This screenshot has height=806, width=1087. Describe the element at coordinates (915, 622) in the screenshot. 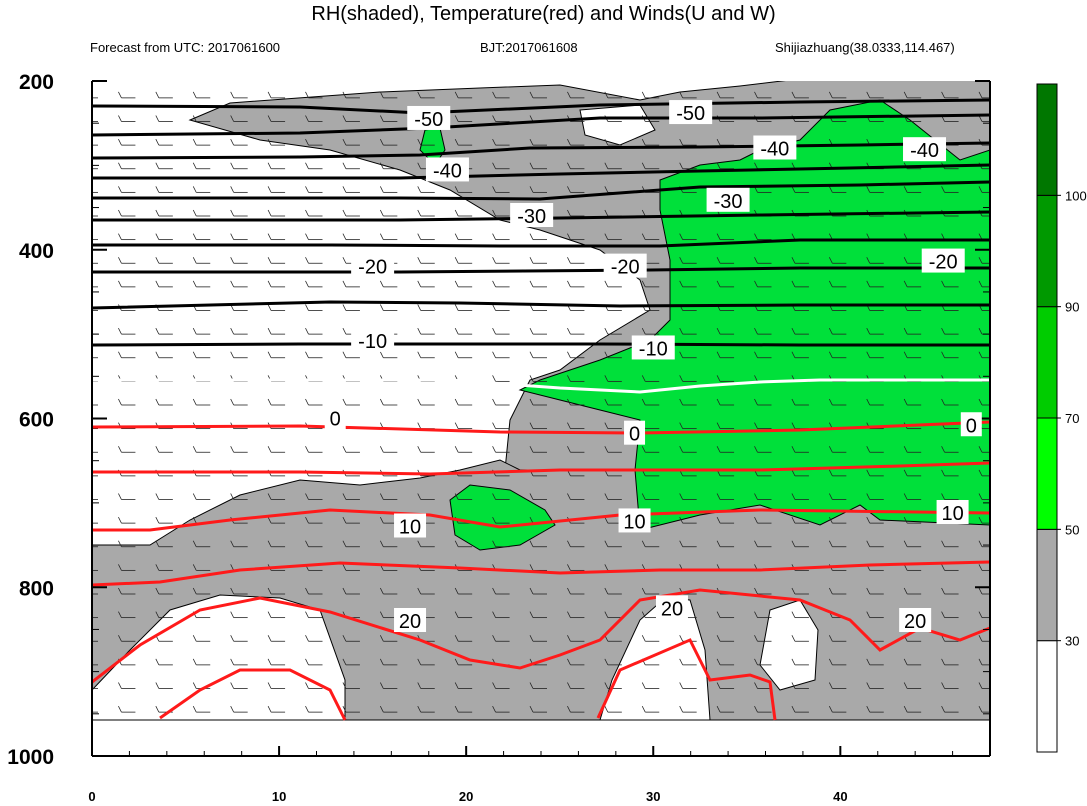

I see `contour-label: 20` at that location.